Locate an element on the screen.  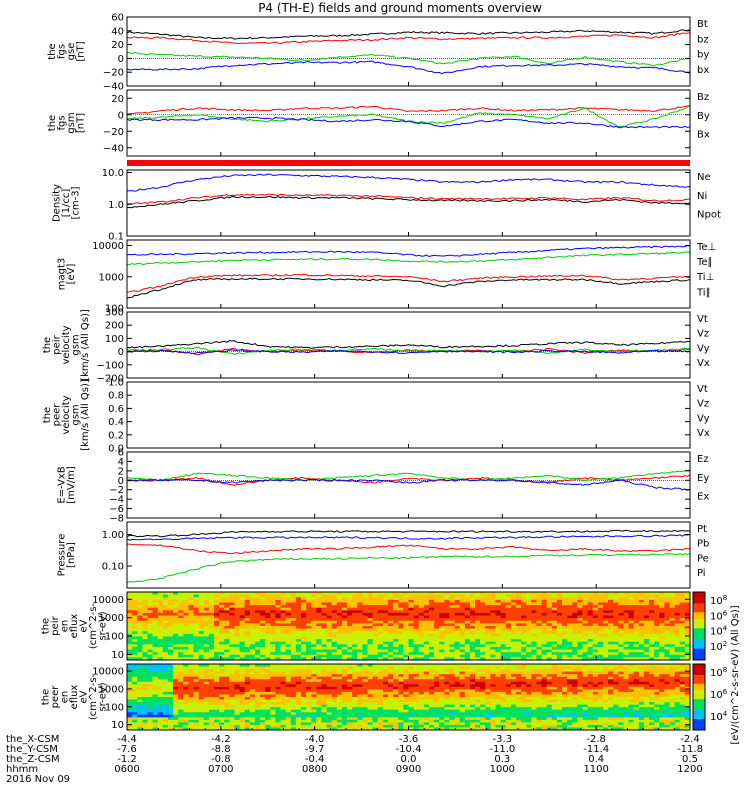
y-axis-label: Density is located at coordinates (57, 203).